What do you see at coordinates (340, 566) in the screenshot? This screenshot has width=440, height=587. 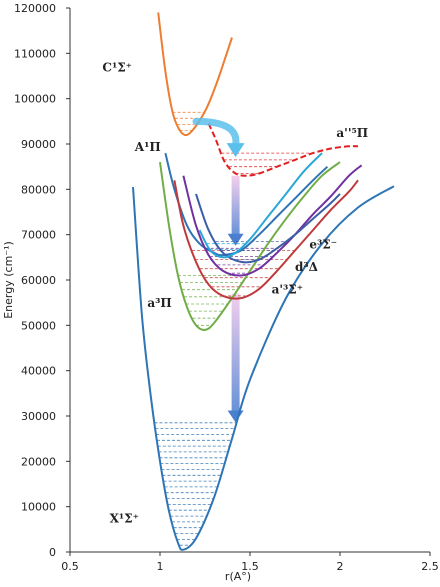 I see `x-tick-label-3: 2` at bounding box center [340, 566].